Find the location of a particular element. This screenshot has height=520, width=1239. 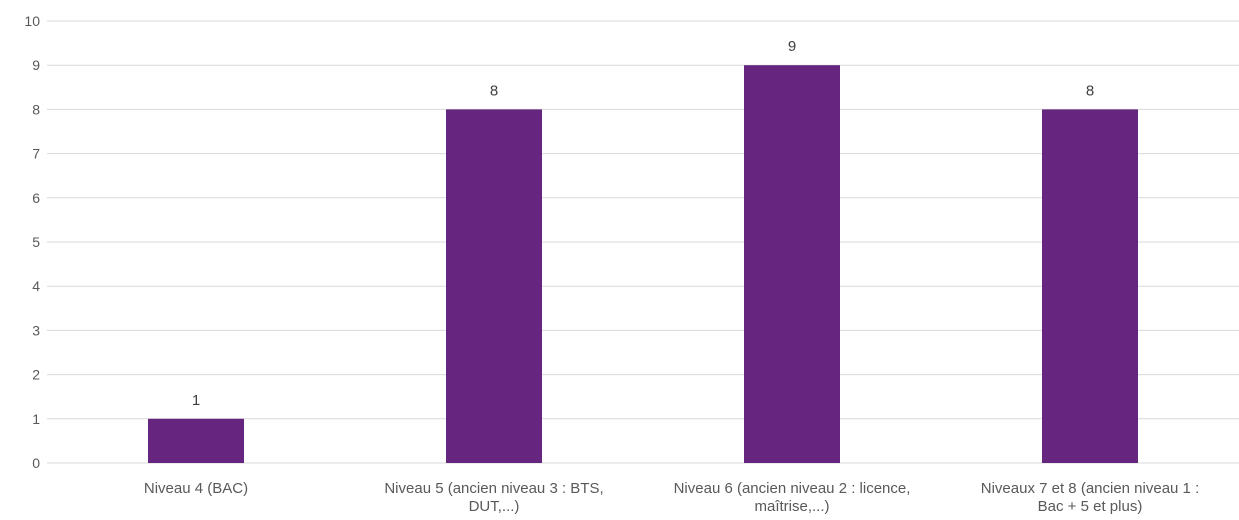

y-tick-label: 6 is located at coordinates (36, 198).